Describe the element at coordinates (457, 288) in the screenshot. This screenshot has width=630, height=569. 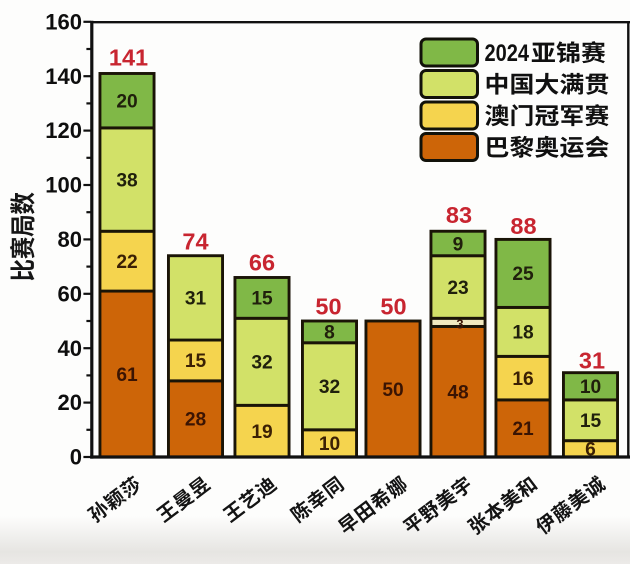
I see `svg-text: 23` at that location.